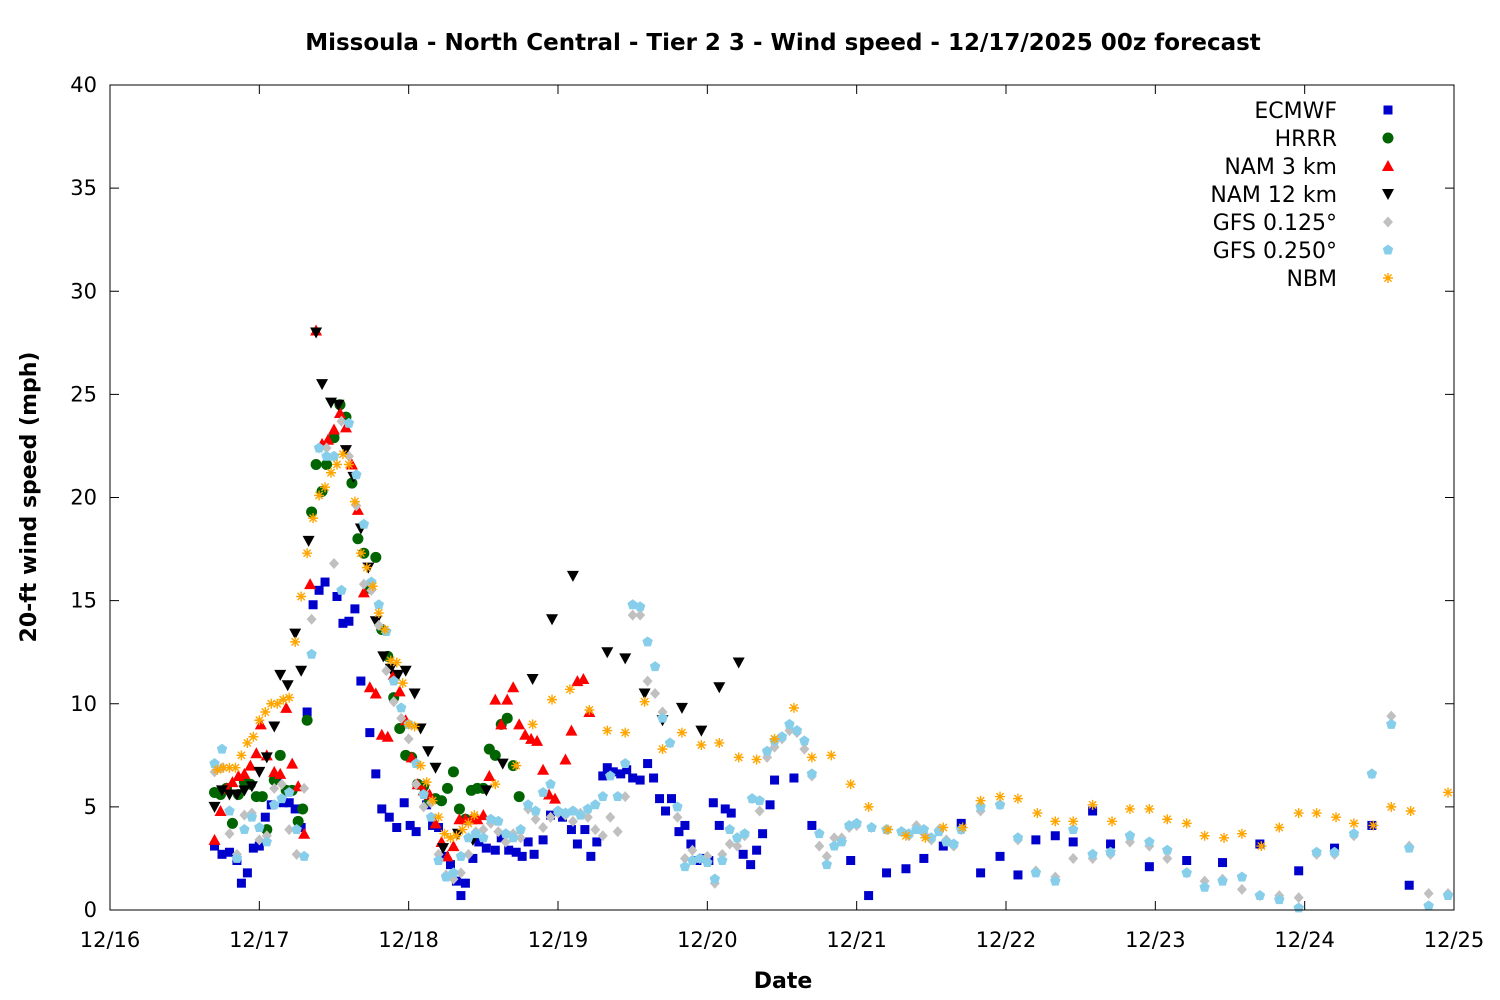 This screenshot has height=1000, width=1500. Describe the element at coordinates (1311, 279) in the screenshot. I see `legend-label: NBM` at that location.